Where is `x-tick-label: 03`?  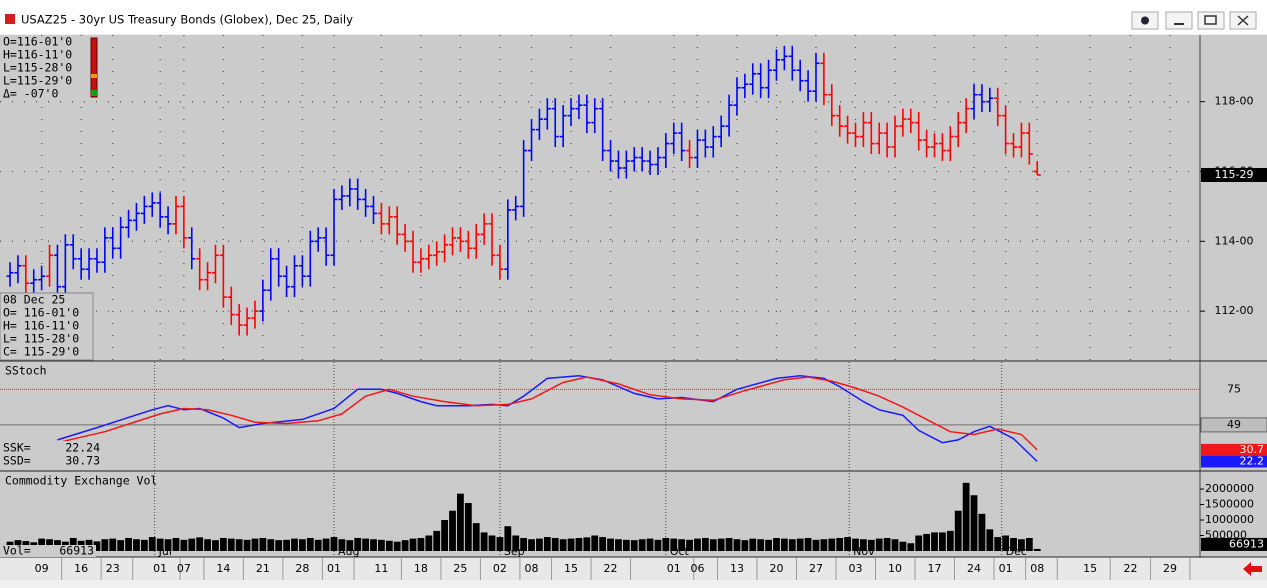 x-tick-label: 03 is located at coordinates (855, 568).